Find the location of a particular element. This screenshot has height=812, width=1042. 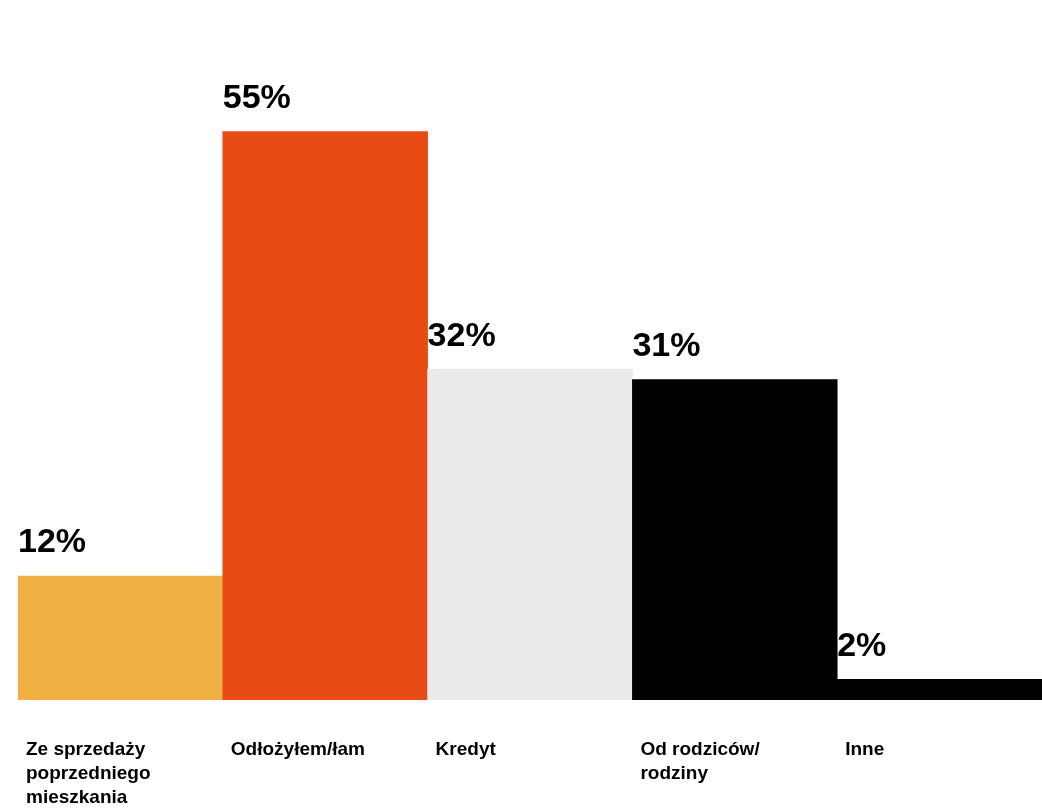

data-label: 55% is located at coordinates (256, 96).